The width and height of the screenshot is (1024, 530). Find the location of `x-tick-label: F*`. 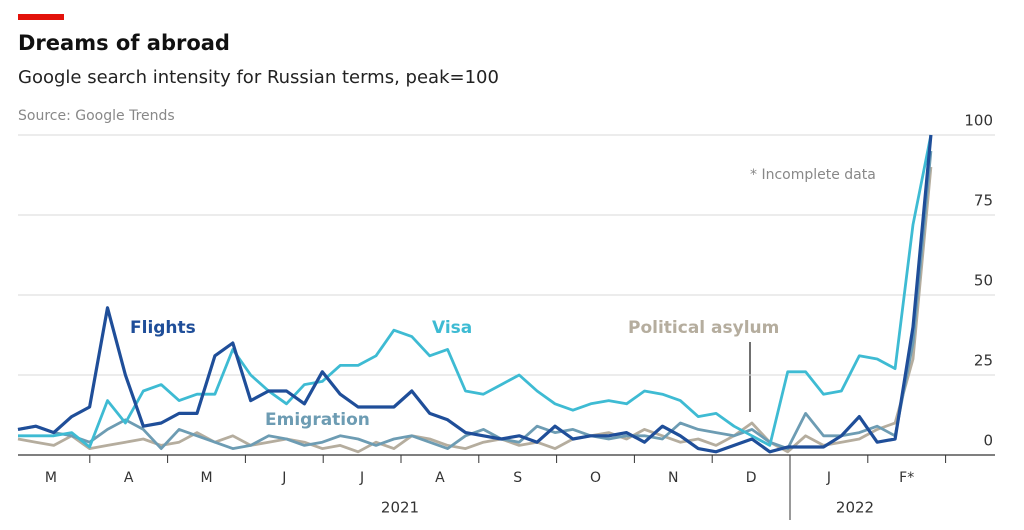

x-tick-label: F* is located at coordinates (906, 478).